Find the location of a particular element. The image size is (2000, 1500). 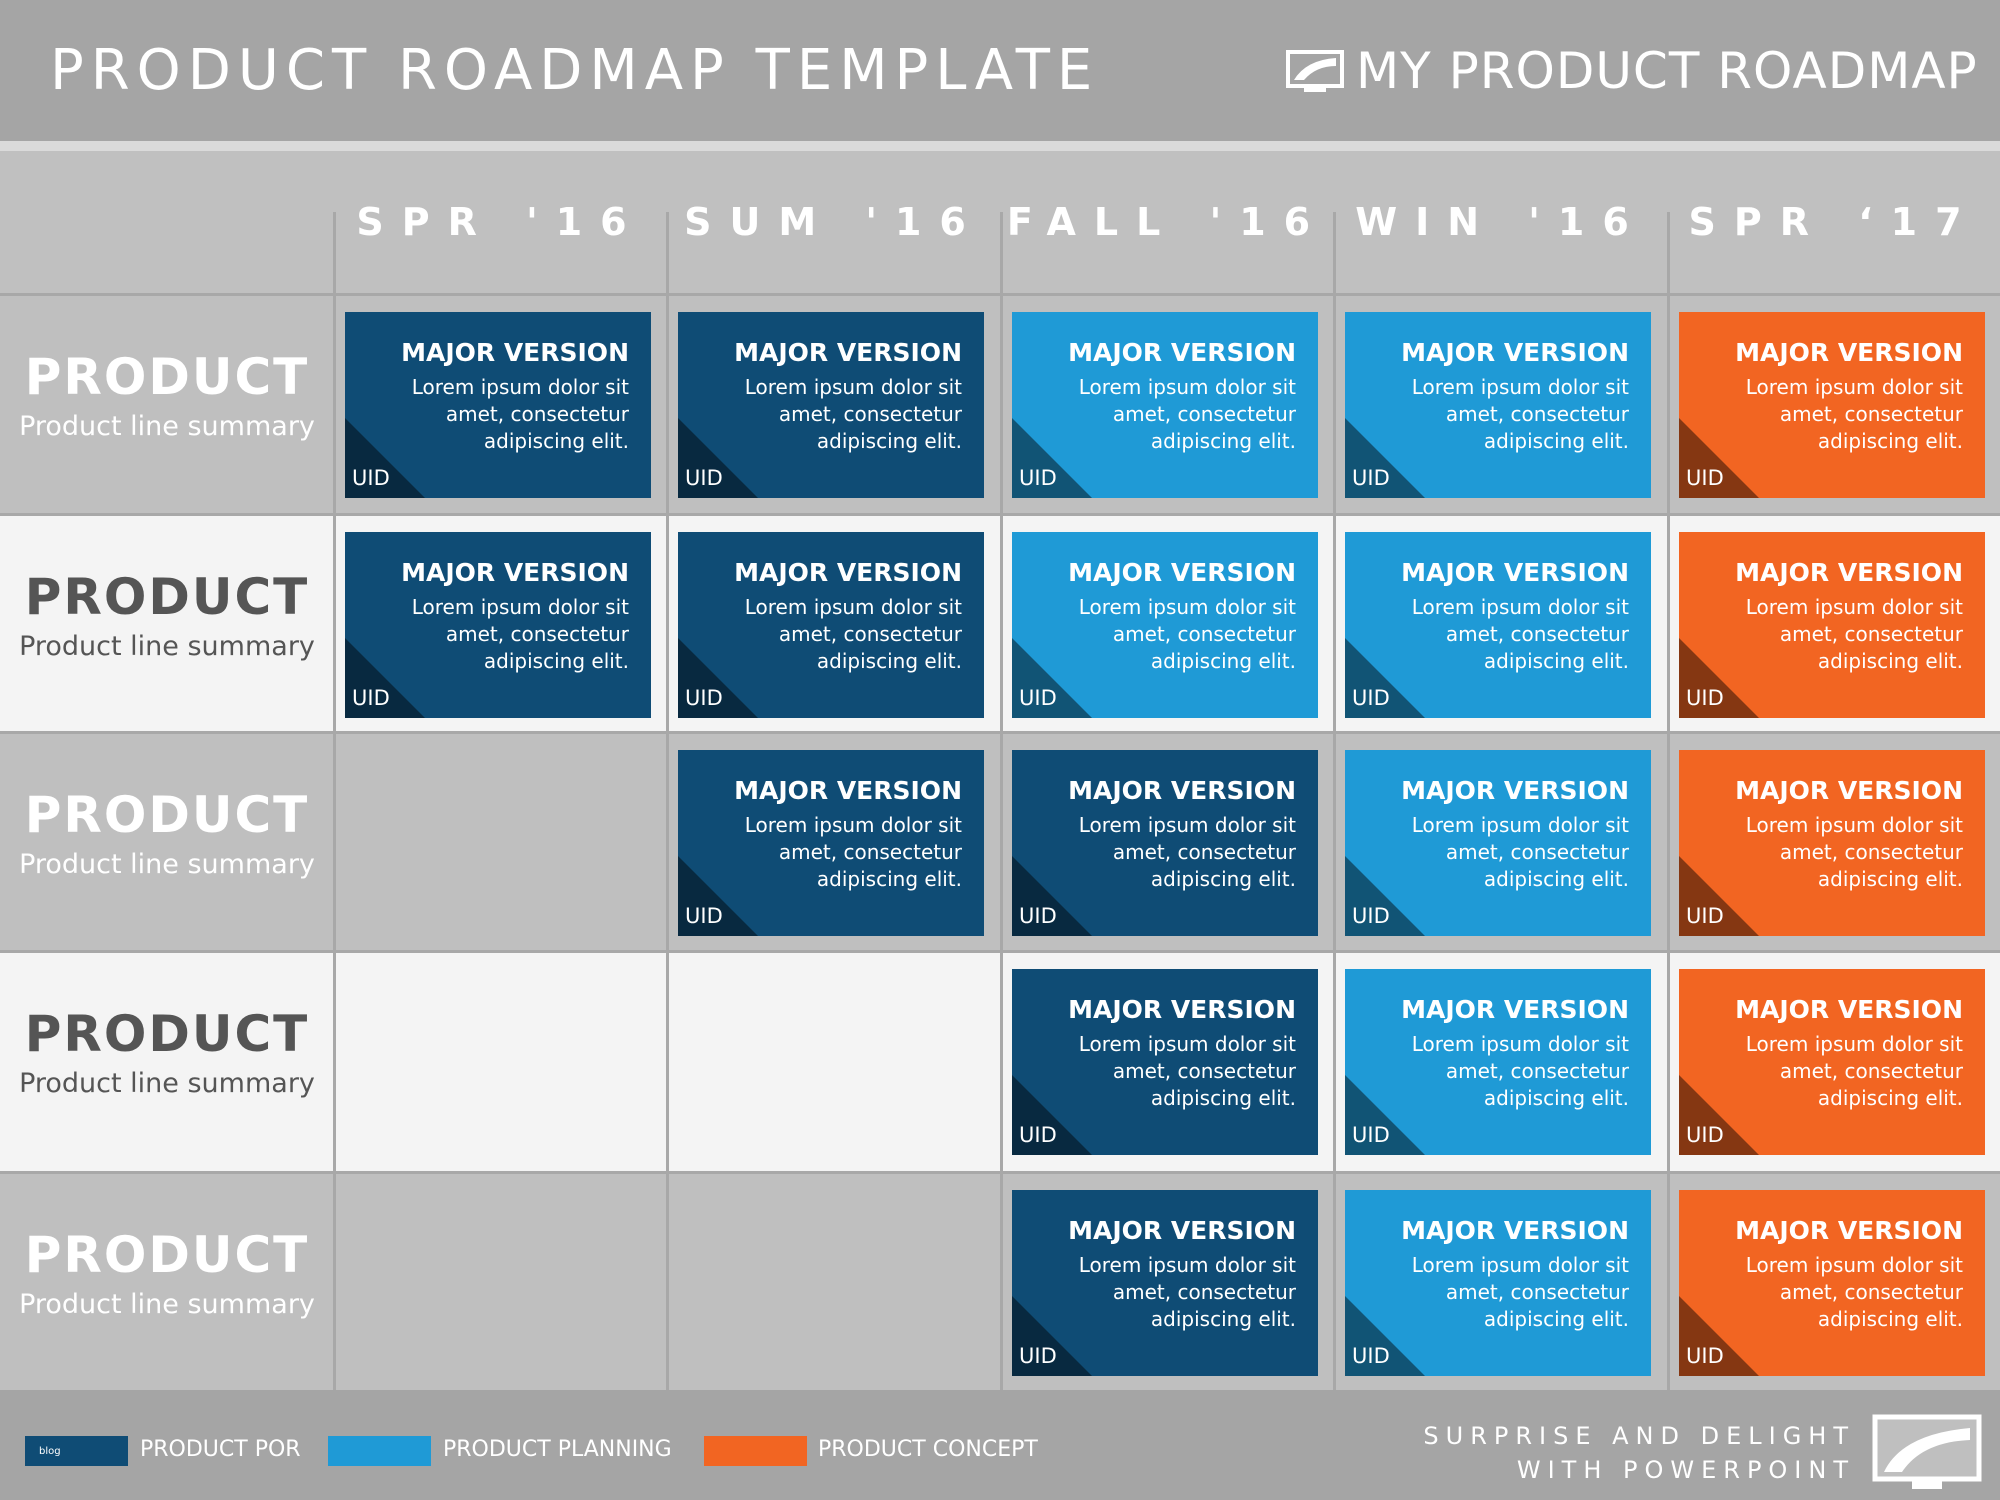

legend-label: PRODUCT POR is located at coordinates (220, 1449).